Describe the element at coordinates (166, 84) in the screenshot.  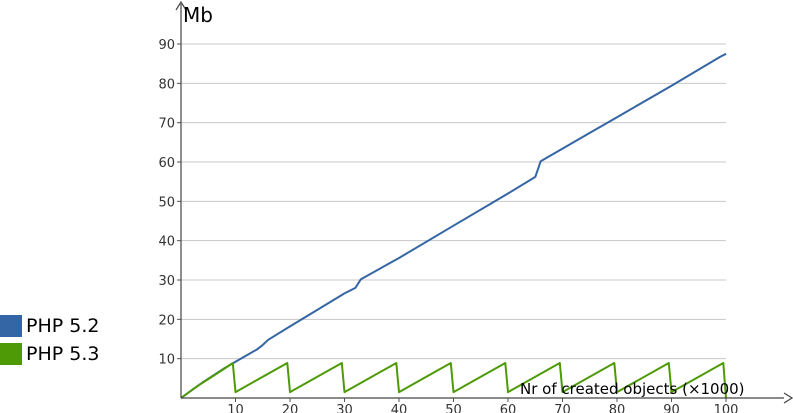
I see `y-tick-label-80: 80` at that location.